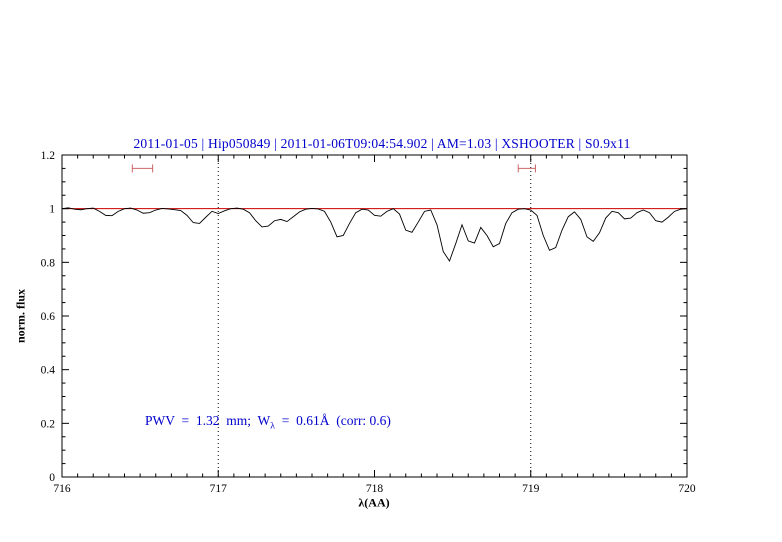  Describe the element at coordinates (48, 424) in the screenshot. I see `y-tick-label: 0.2` at that location.